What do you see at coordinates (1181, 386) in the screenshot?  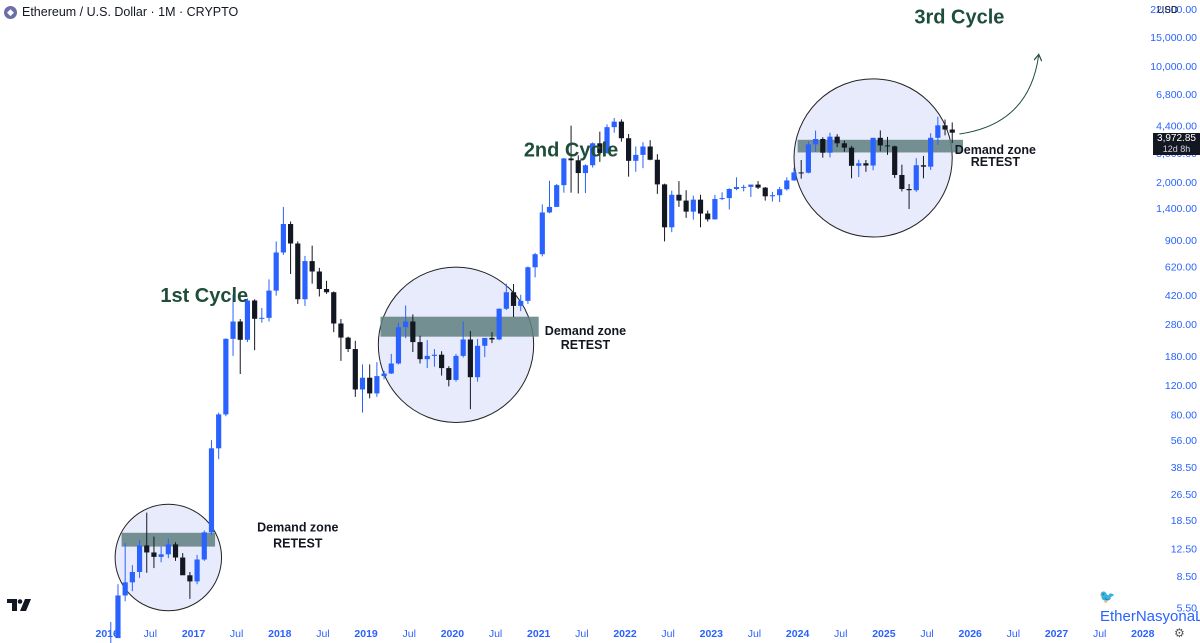 I see `y-tick-label: 120.00` at bounding box center [1181, 386].